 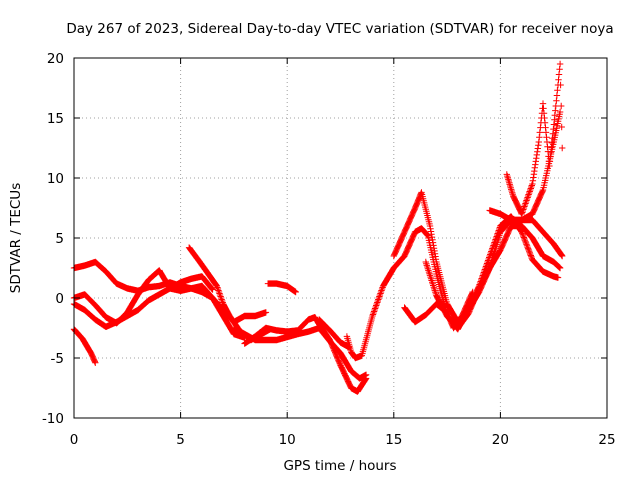 I want to click on y-tick-label: -5, so click(x=57, y=359).